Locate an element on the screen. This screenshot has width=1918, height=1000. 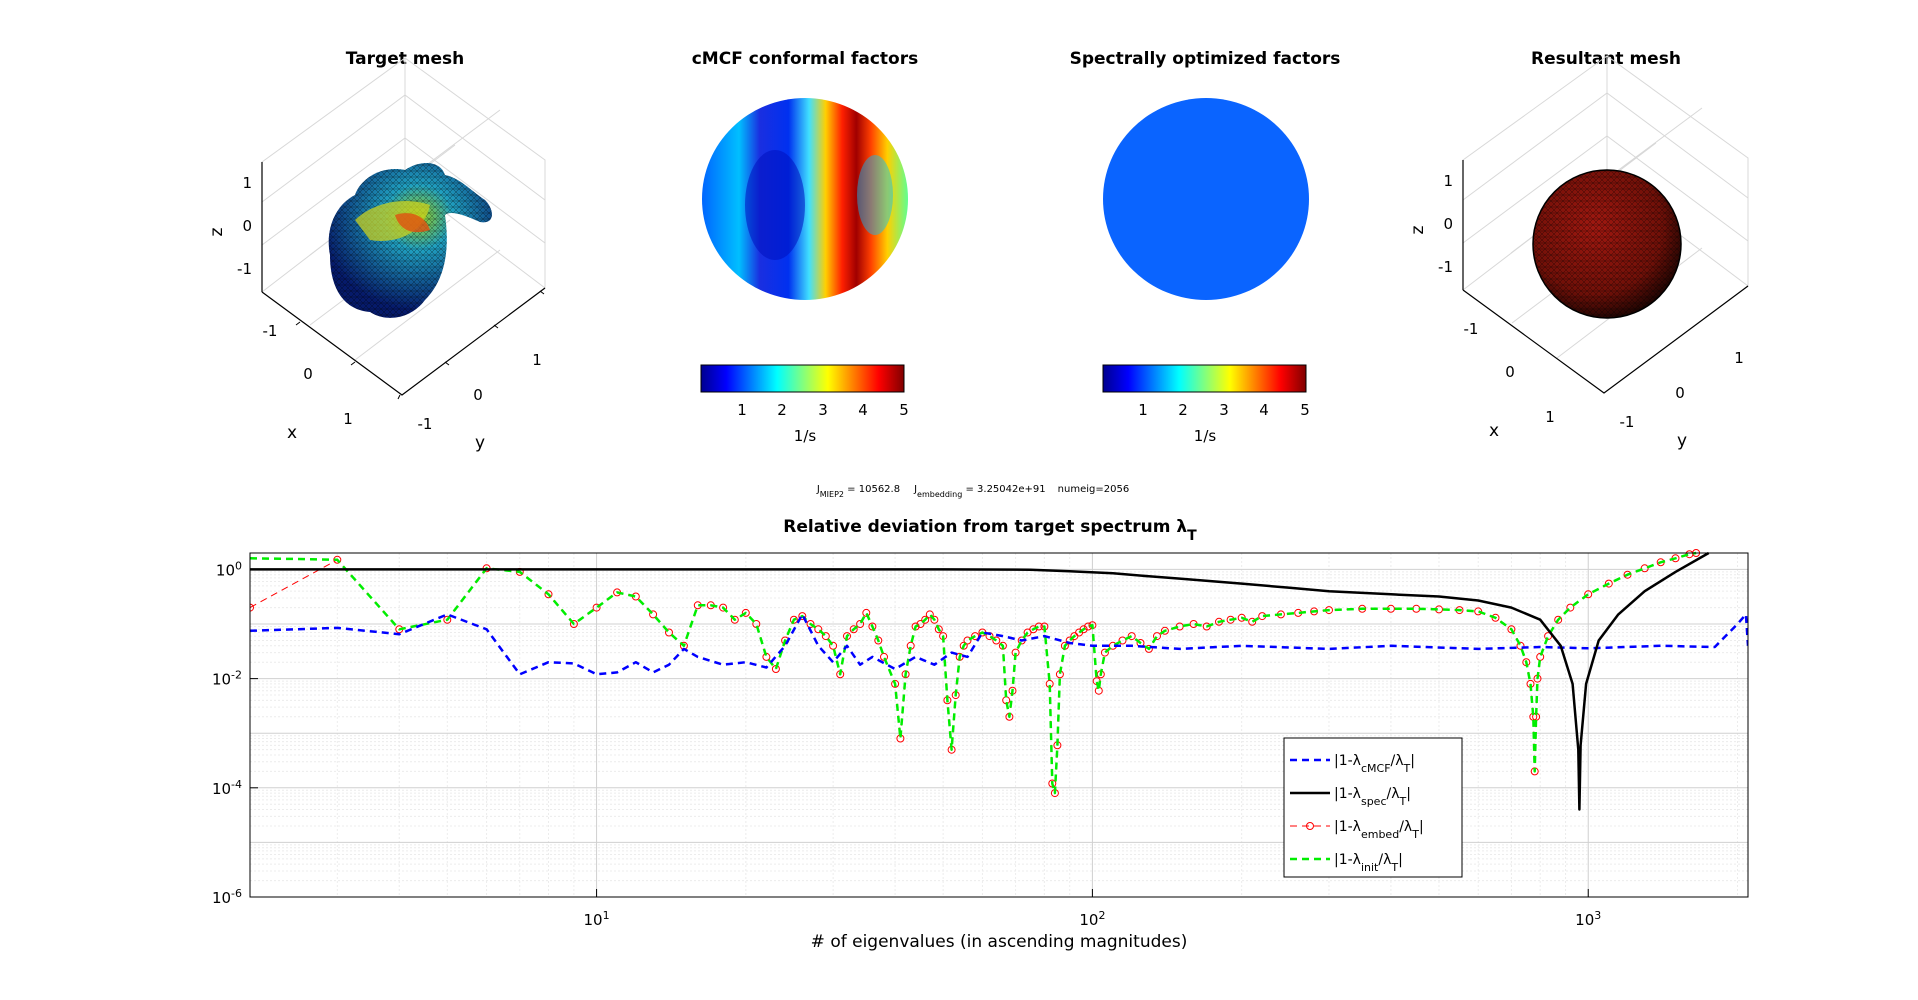
result-xlabel: x is located at coordinates (1494, 431).